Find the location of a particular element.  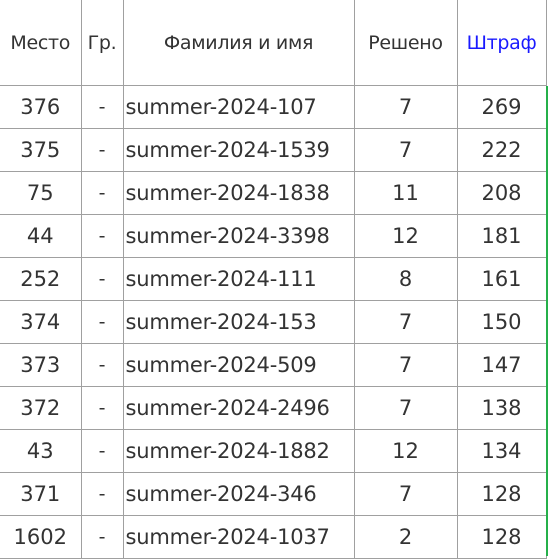

name-cell: summer-2024-1838 is located at coordinates (238, 193).